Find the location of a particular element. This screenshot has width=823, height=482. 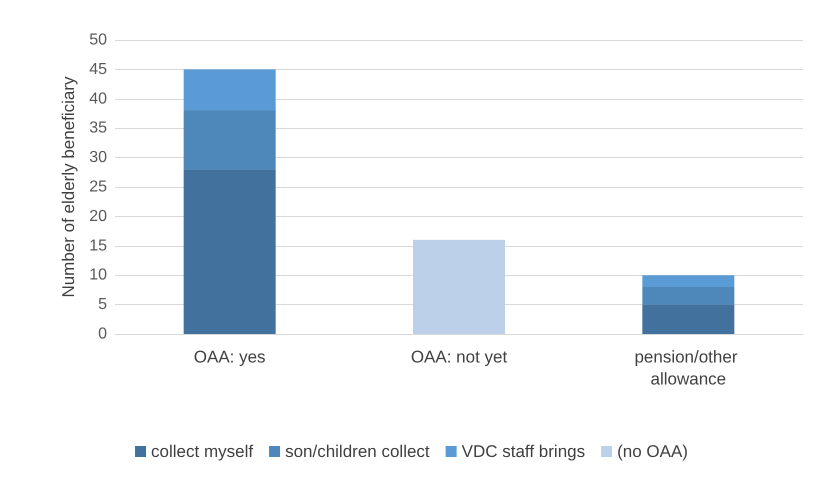

legend-label: son/children collect is located at coordinates (357, 451).